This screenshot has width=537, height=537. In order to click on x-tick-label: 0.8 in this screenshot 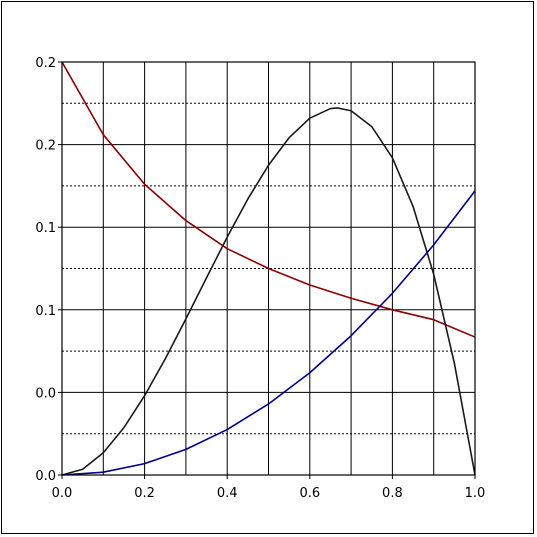, I will do `click(392, 493)`.